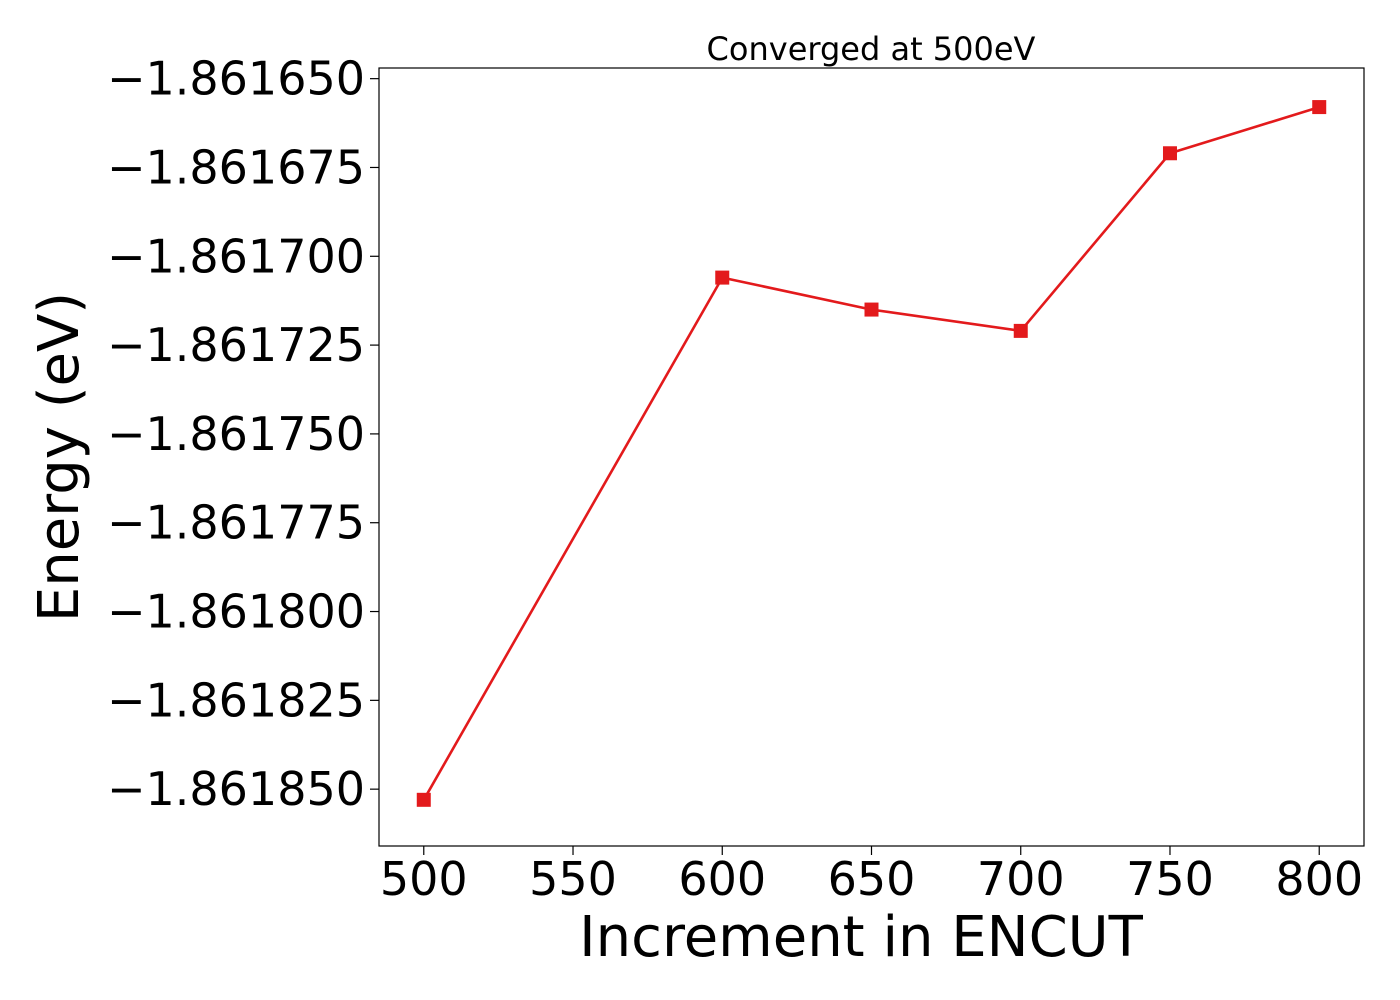 Image resolution: width=1400 pixels, height=1000 pixels. What do you see at coordinates (236, 167) in the screenshot?
I see `y-tick-label: −1.861675` at bounding box center [236, 167].